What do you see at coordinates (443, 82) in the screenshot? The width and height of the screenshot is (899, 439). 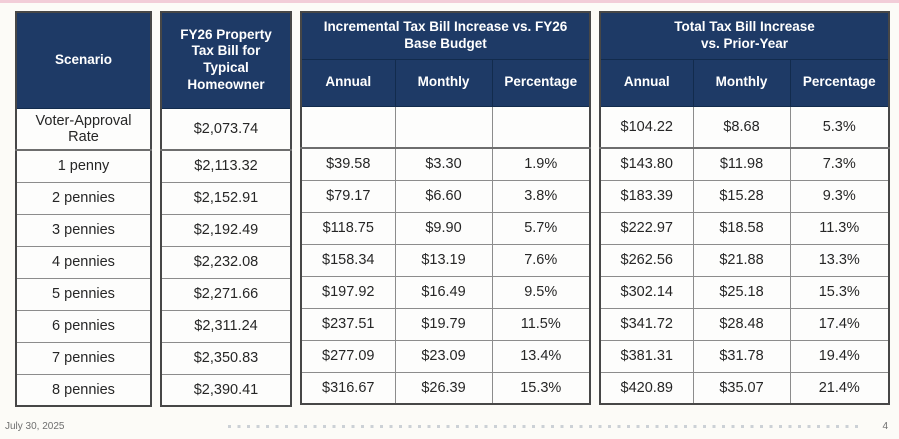 I see `column-header-incremental-monthly: Monthly` at bounding box center [443, 82].